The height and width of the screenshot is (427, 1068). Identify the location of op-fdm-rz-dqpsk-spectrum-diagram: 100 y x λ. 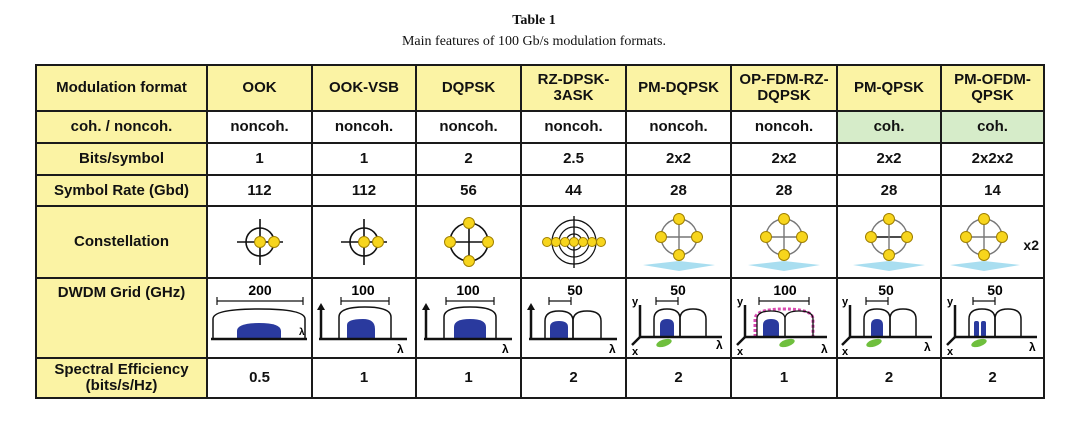
(782, 319).